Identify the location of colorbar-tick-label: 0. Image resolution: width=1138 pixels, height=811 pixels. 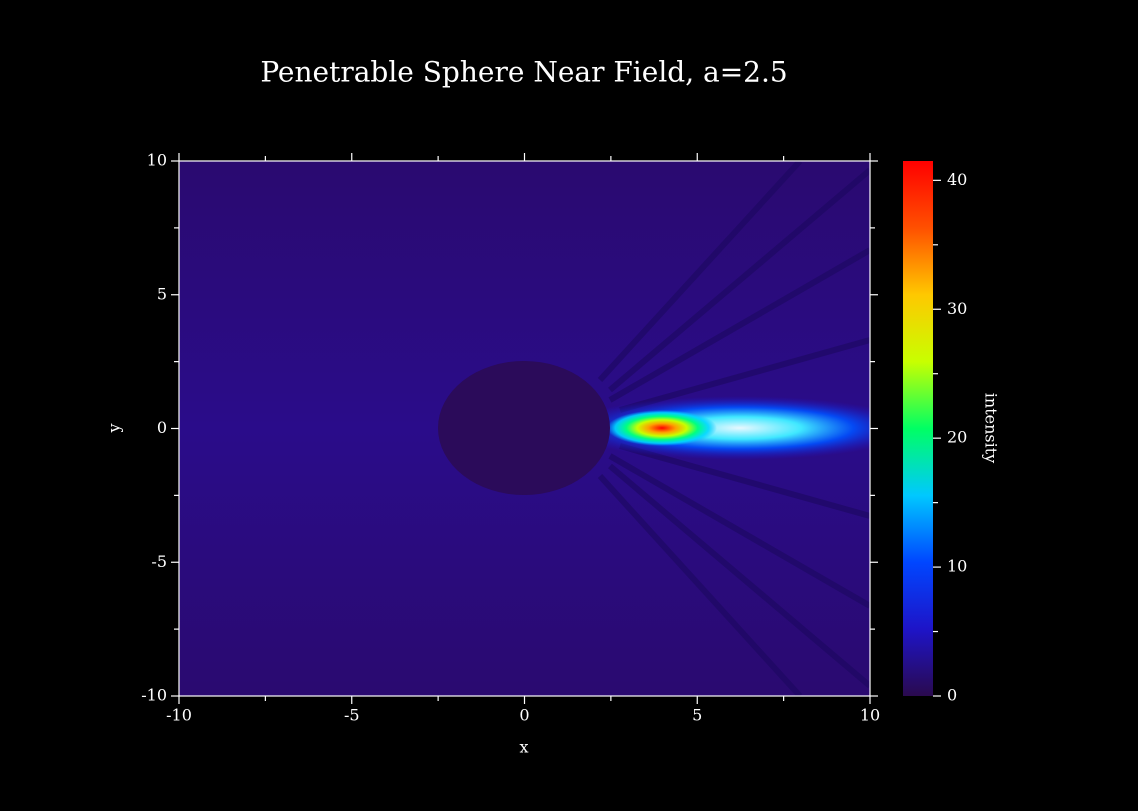
(952, 695).